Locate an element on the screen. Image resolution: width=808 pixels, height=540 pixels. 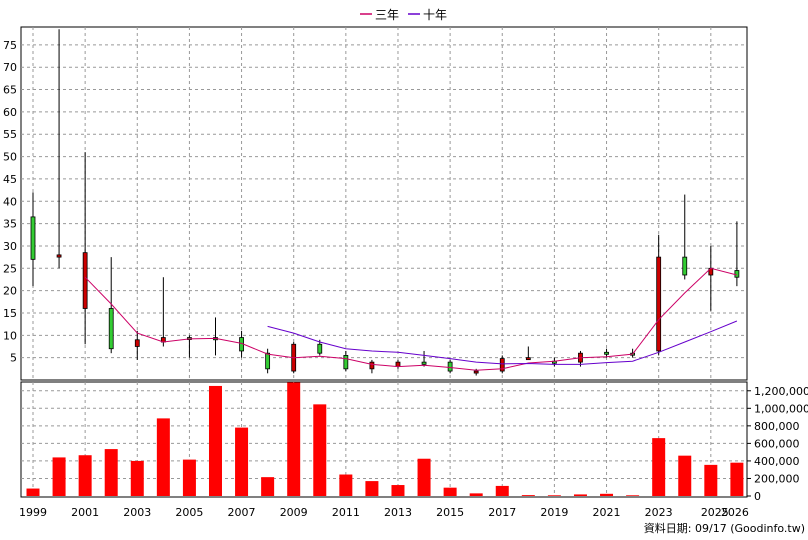
legend-label-ten-year: 十年 is located at coordinates (435, 15).